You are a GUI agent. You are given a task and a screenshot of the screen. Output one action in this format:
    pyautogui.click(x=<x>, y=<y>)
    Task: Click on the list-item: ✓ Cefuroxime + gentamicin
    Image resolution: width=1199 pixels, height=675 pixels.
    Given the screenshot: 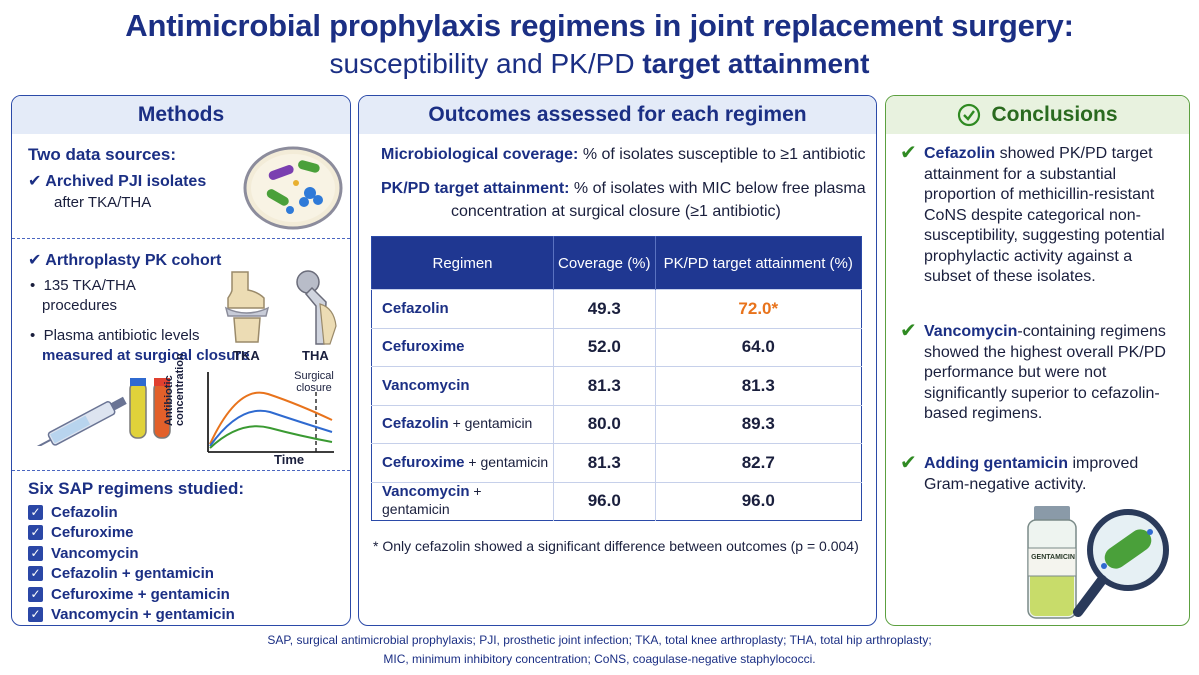 What is the action you would take?
    pyautogui.click(x=131, y=594)
    